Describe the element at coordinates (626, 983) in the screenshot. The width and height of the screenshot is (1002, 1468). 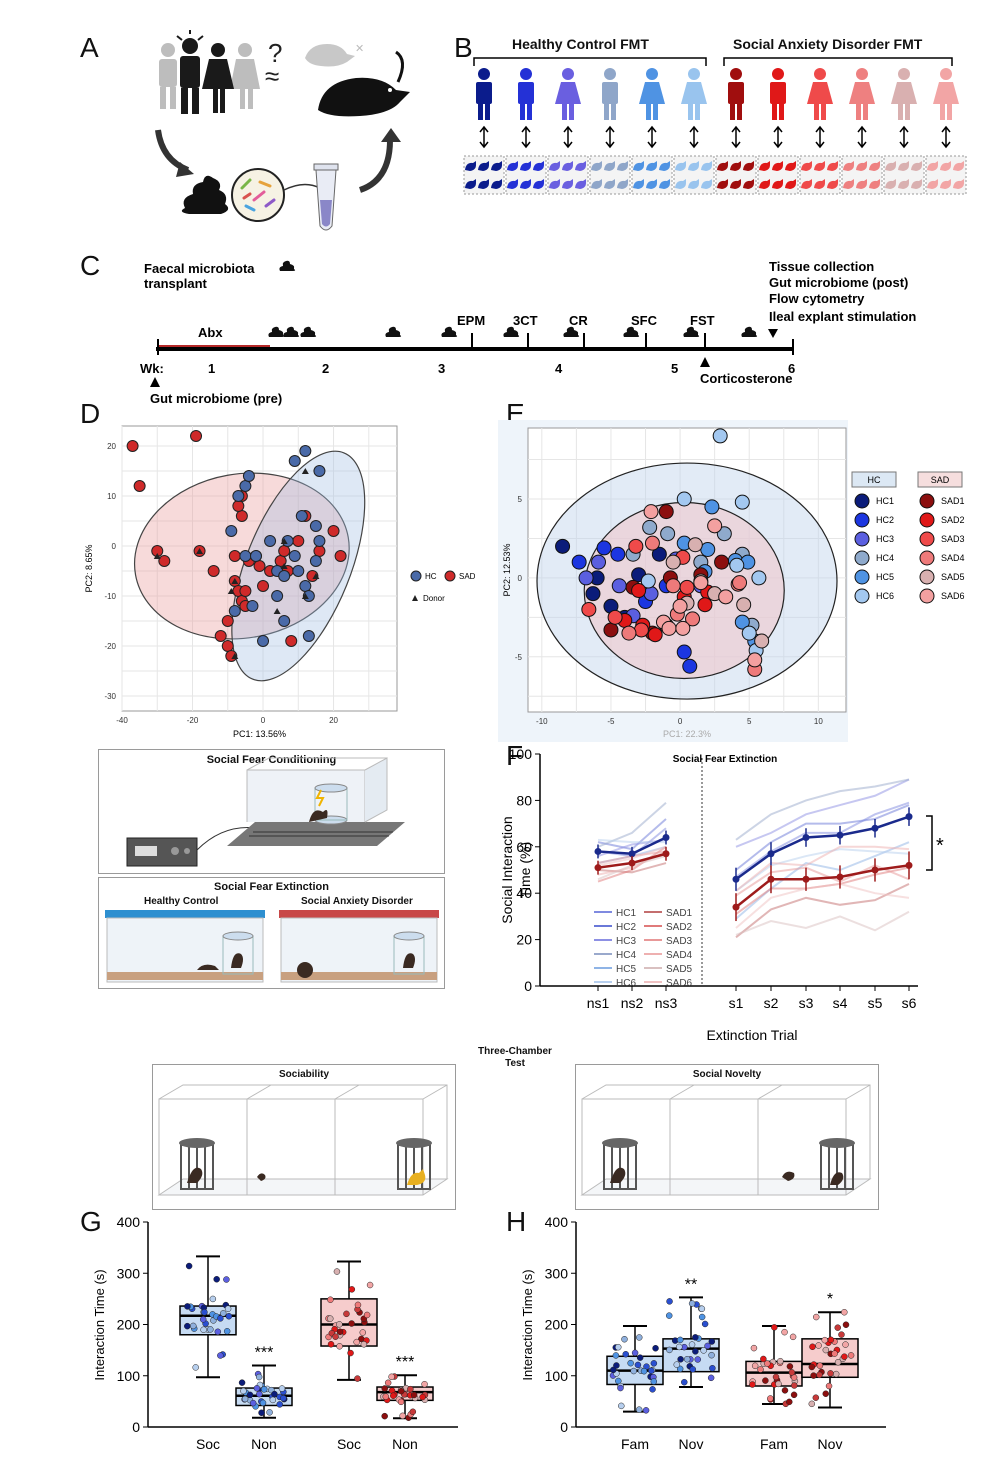
I see `legend-hc-label-5: HC6` at that location.